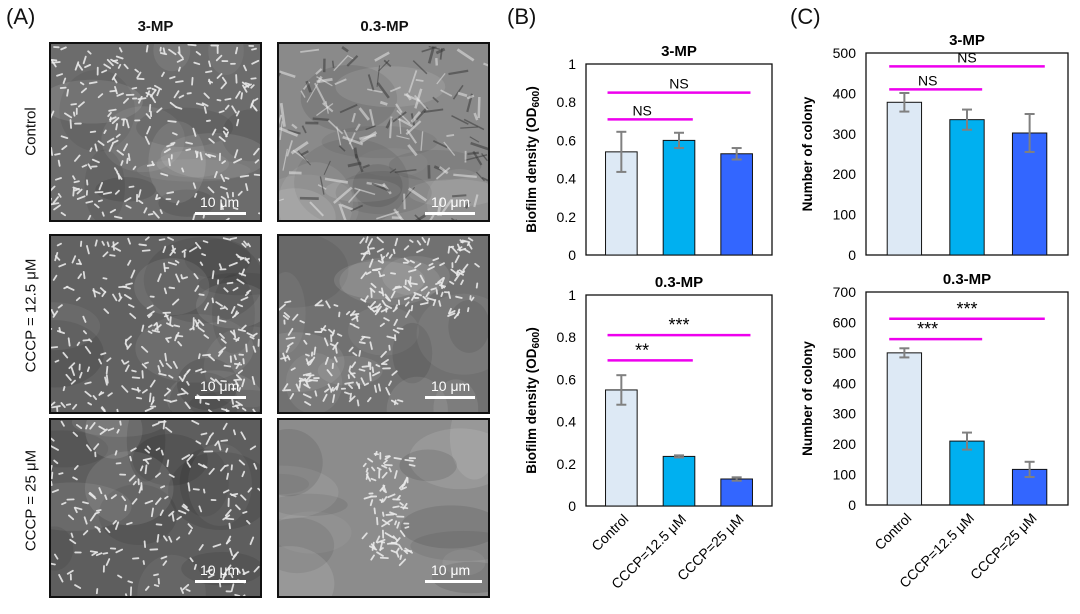  I want to click on significance-label: **, so click(642, 350).